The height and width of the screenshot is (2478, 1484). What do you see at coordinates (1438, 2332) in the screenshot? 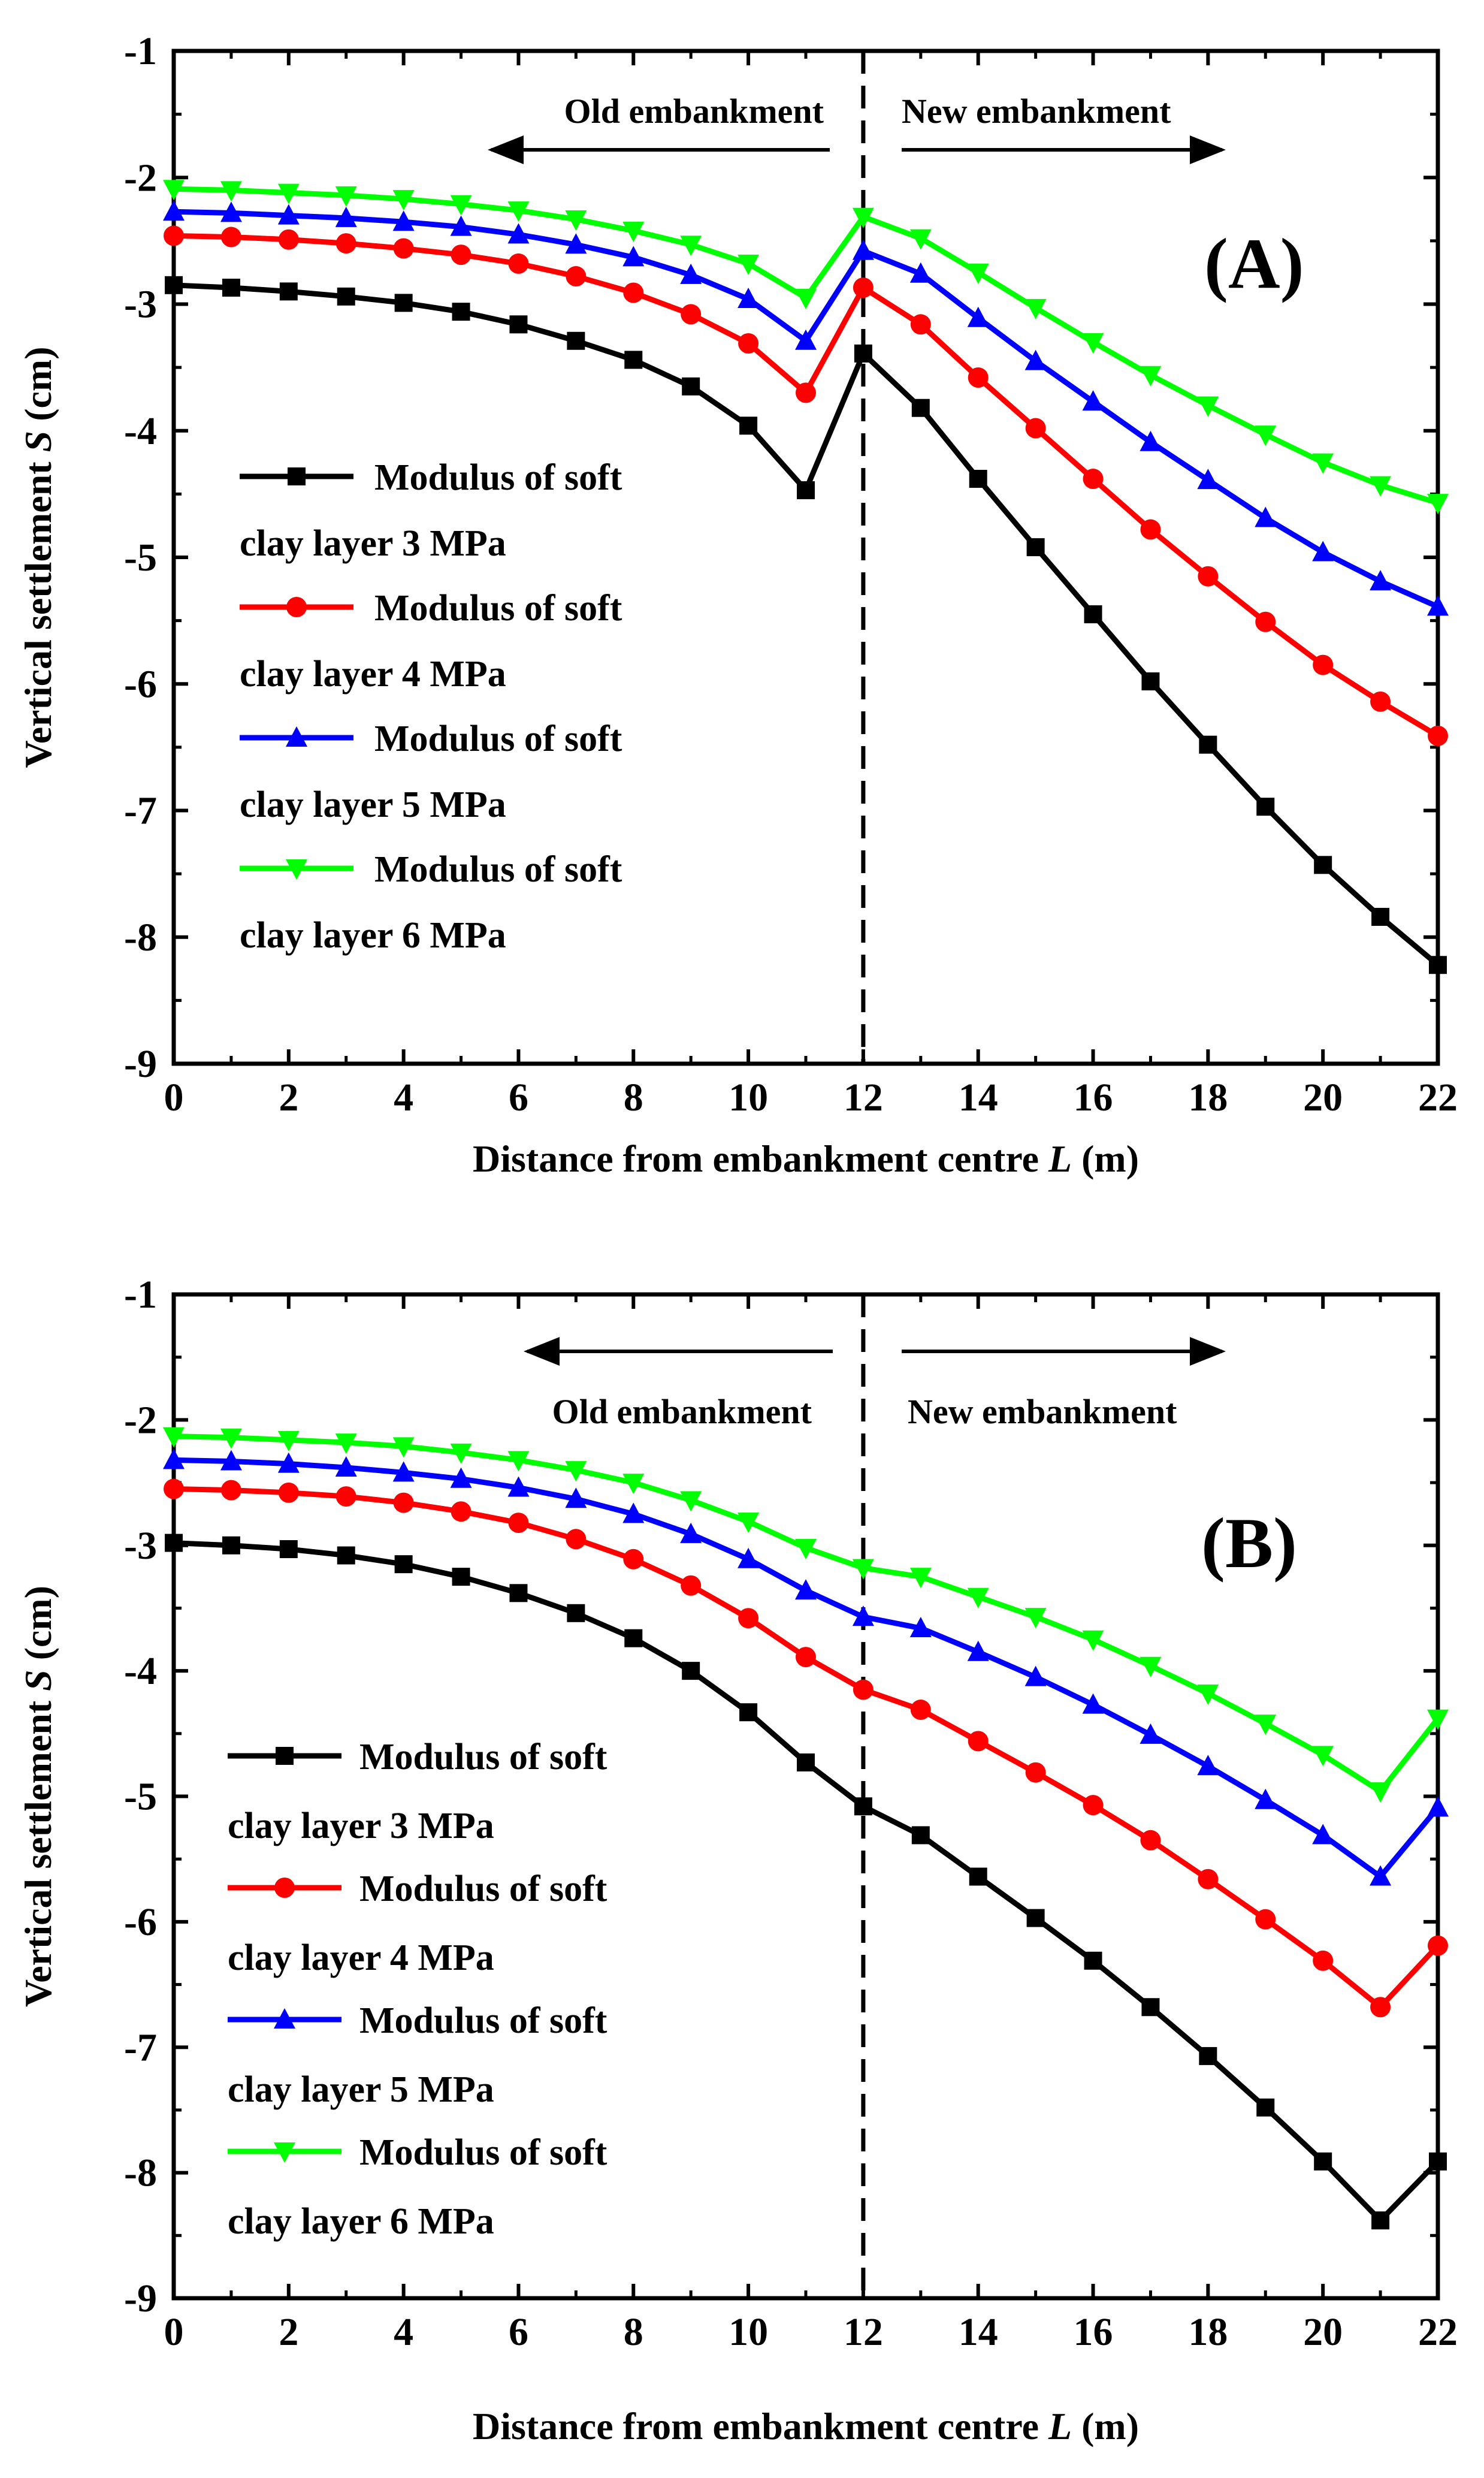
I see `x-tick-label: 22` at bounding box center [1438, 2332].